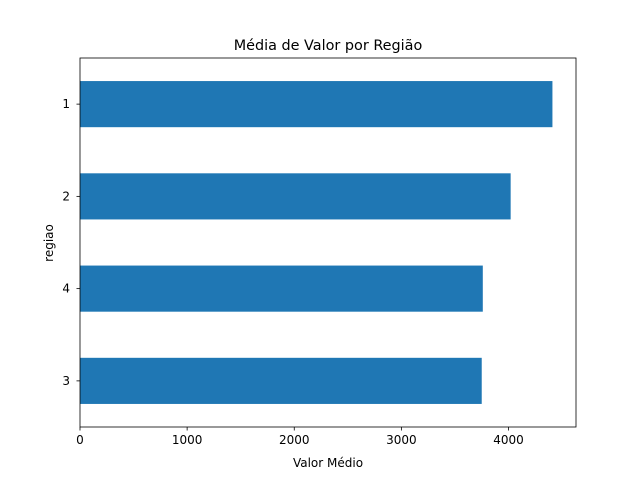 This screenshot has height=480, width=640. What do you see at coordinates (66, 104) in the screenshot?
I see `y-tick-label: 1` at bounding box center [66, 104].